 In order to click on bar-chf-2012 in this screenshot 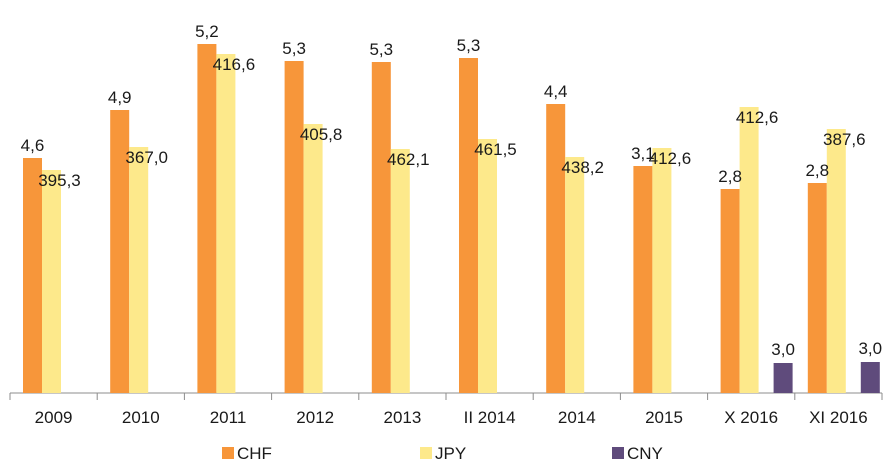, I will do `click(294, 227)`.